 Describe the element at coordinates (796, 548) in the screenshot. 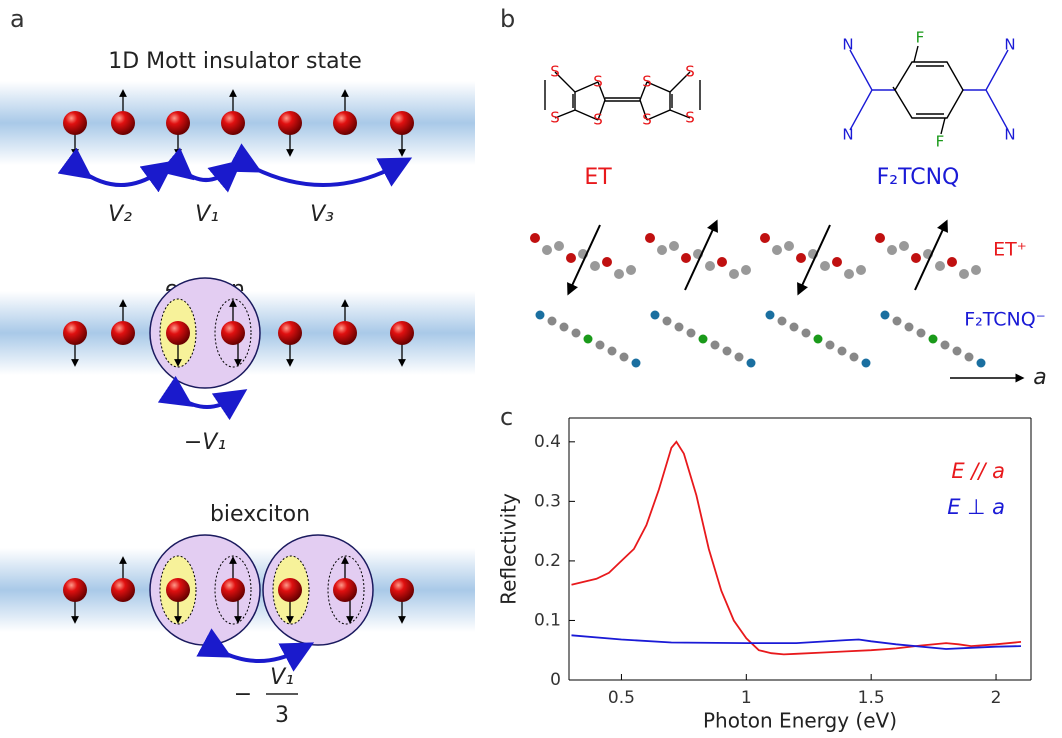

I see `data-line` at that location.